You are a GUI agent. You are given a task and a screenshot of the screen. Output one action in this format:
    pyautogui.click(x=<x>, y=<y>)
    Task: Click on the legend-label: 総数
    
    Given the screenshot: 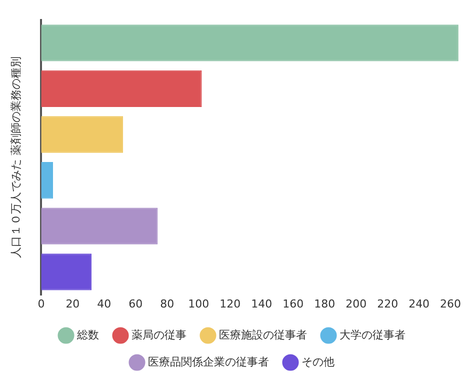 What is the action you would take?
    pyautogui.click(x=87, y=335)
    